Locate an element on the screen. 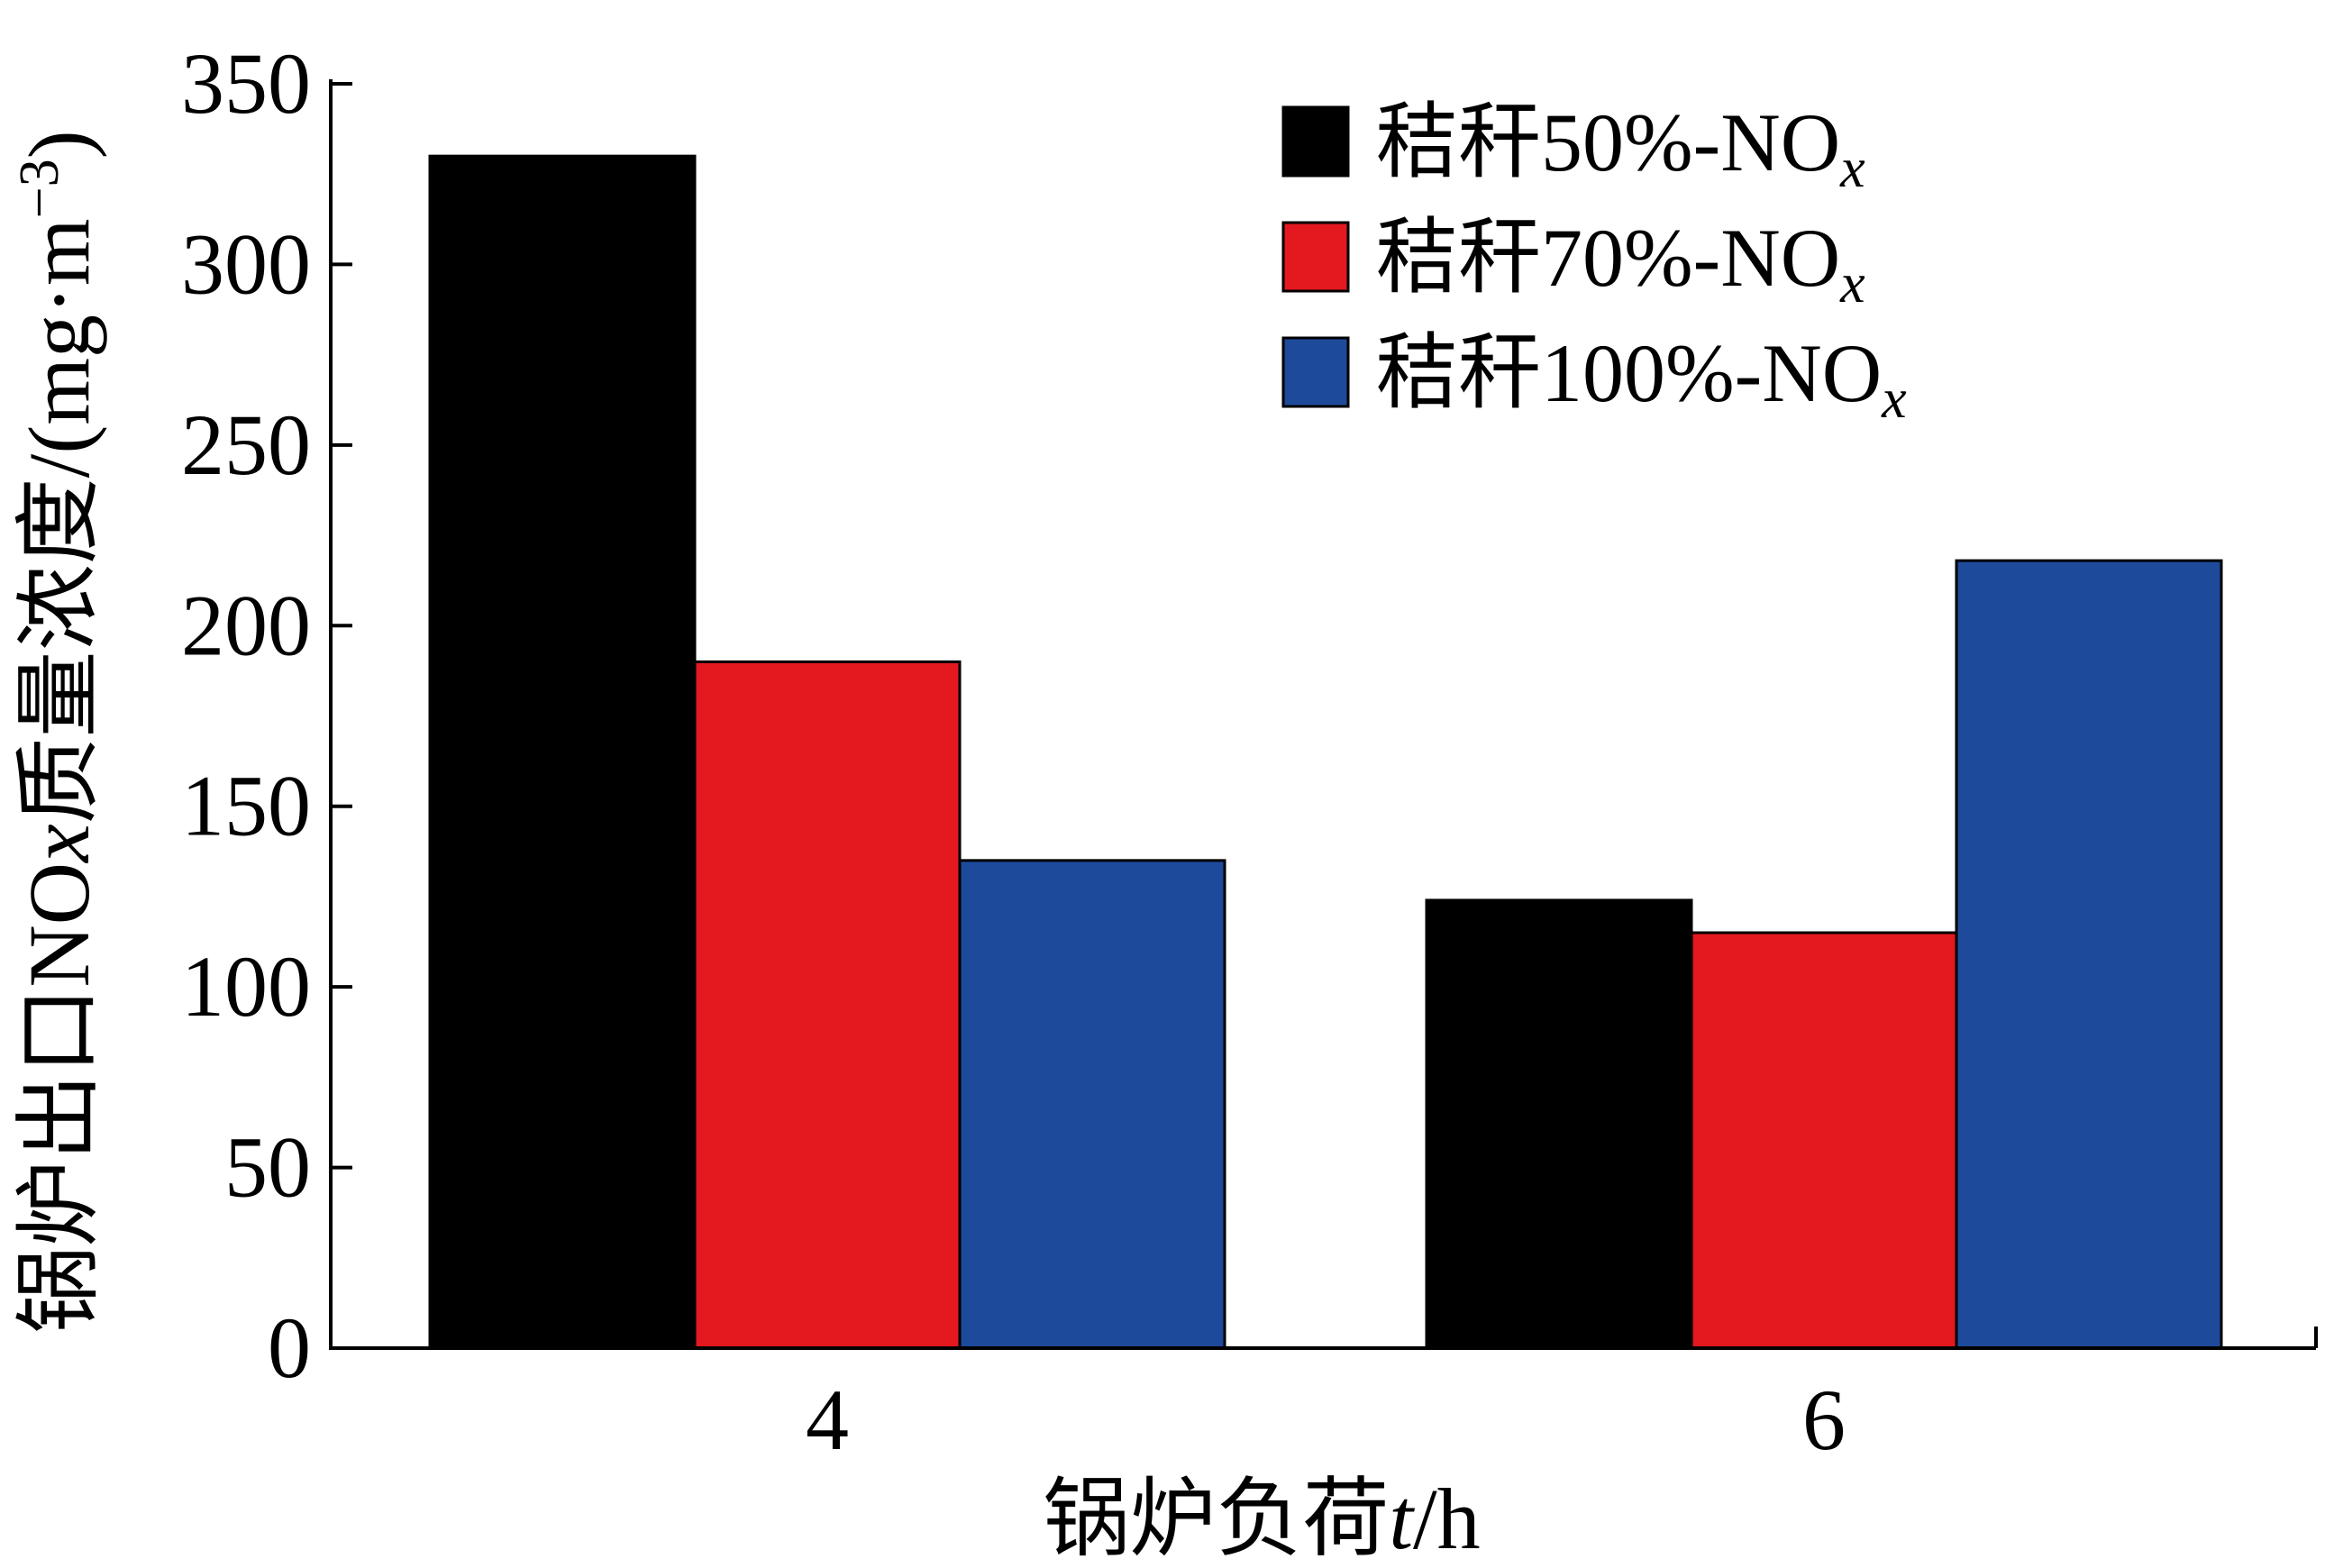  legend-label: 秸秆70%-NOx is located at coordinates (1620, 263).